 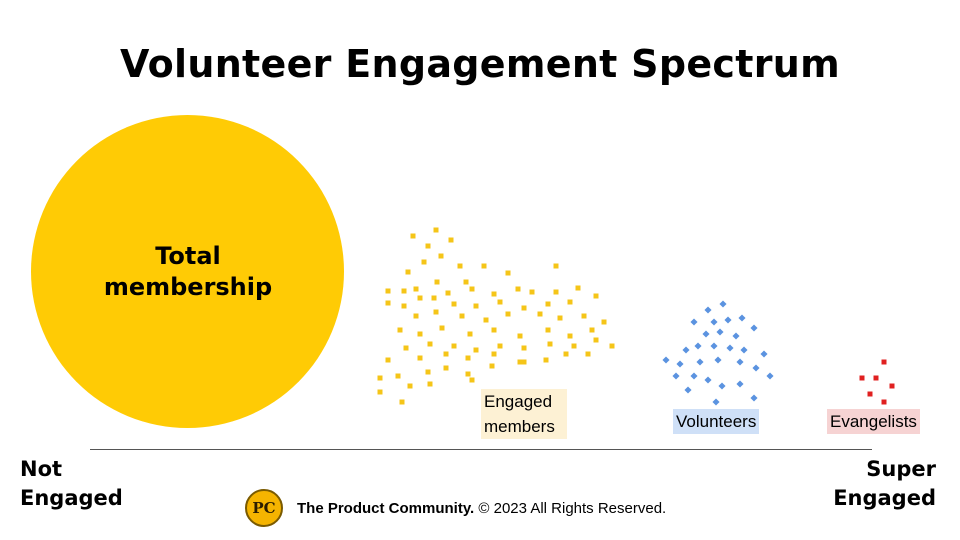 I want to click on product-community-logo: PC, so click(x=264, y=508).